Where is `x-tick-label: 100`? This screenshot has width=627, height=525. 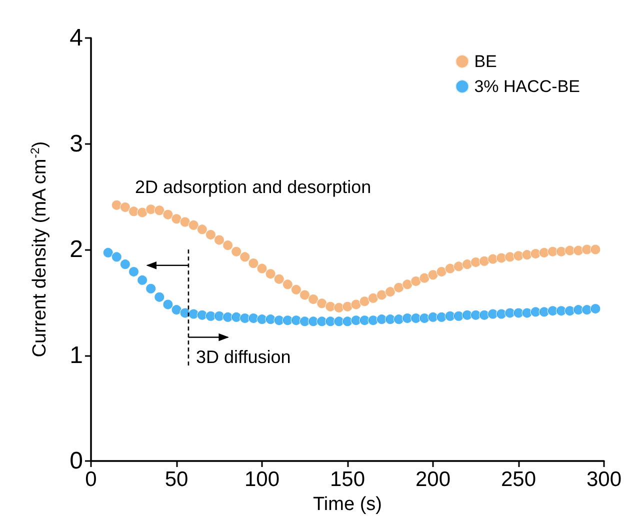 x-tick-label: 100 is located at coordinates (262, 479).